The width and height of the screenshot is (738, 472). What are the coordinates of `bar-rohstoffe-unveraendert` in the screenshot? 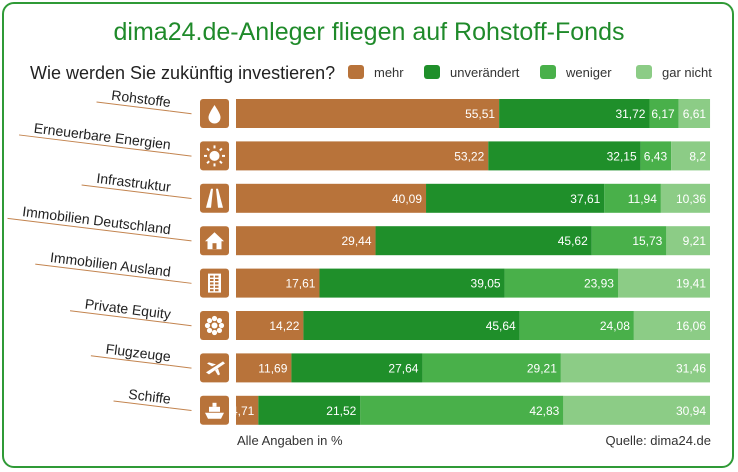 It's located at (574, 113).